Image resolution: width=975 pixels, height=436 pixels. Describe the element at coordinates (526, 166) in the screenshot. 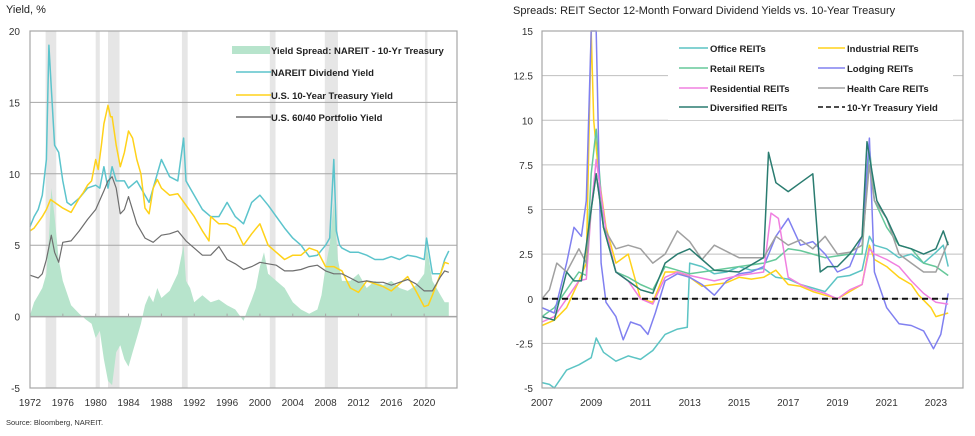

I see `y-tick-label: 7.5` at that location.